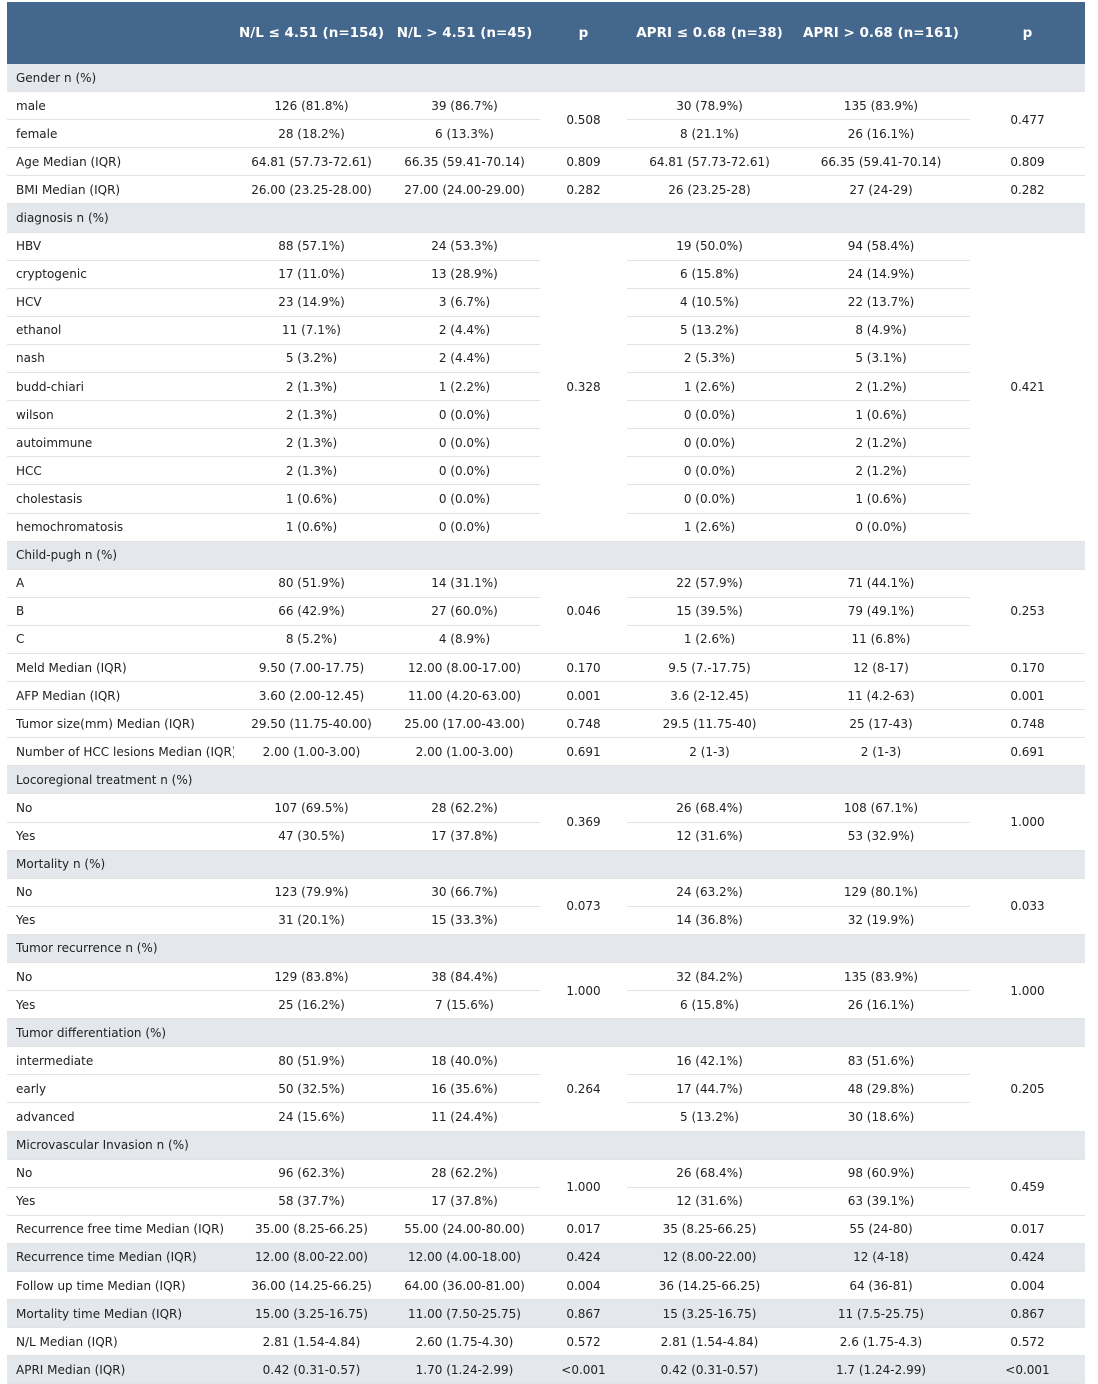 Image resolution: width=1098 pixels, height=1384 pixels. I want to click on cell-apri-high: 25 (17-43), so click(881, 723).